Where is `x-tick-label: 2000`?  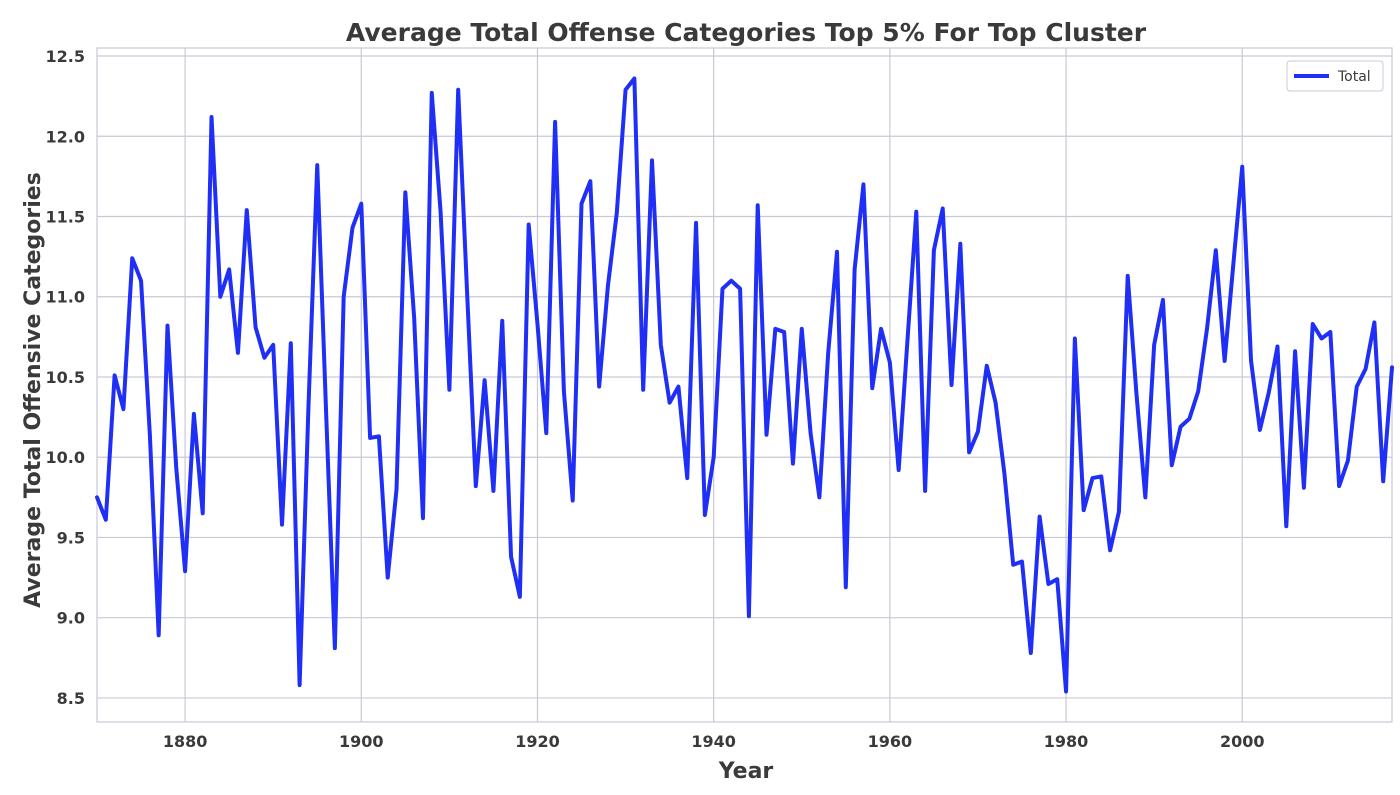 x-tick-label: 2000 is located at coordinates (1242, 741).